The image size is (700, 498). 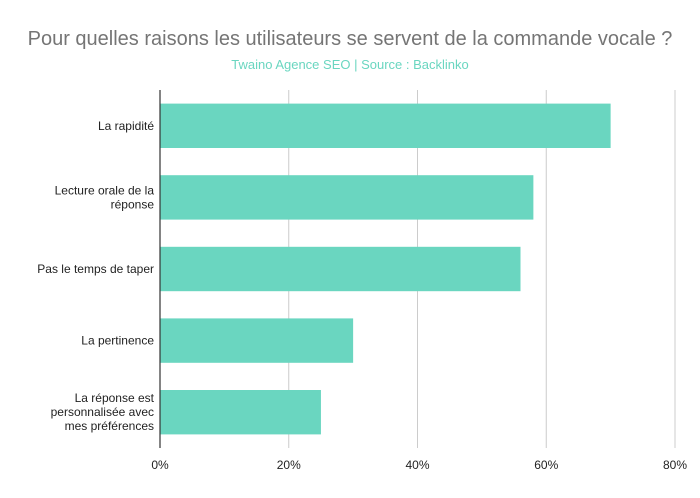 I want to click on category-label: Pas le temps de taper, so click(x=95, y=269).